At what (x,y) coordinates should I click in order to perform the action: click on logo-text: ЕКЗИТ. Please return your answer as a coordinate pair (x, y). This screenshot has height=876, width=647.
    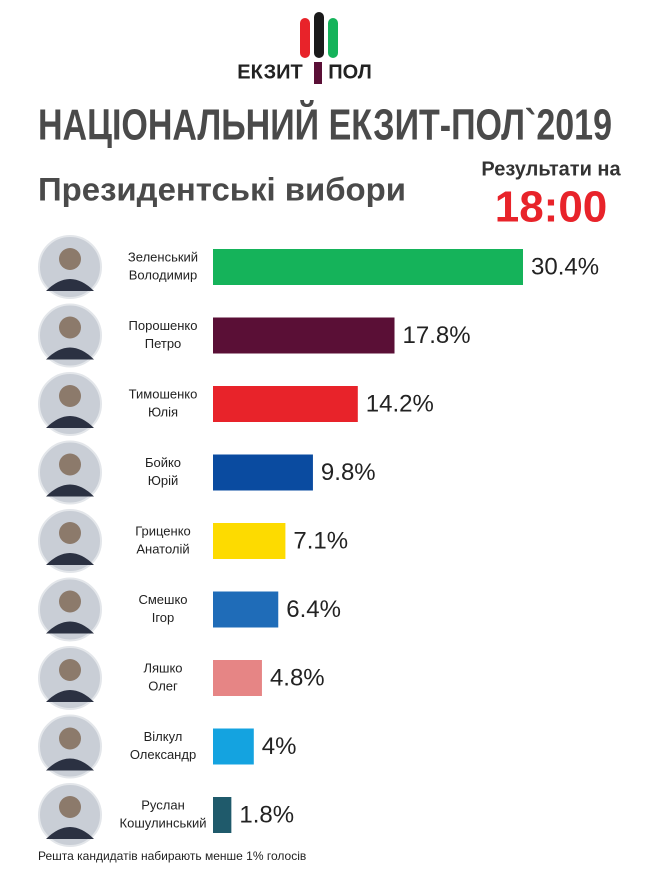
    Looking at the image, I should click on (269, 72).